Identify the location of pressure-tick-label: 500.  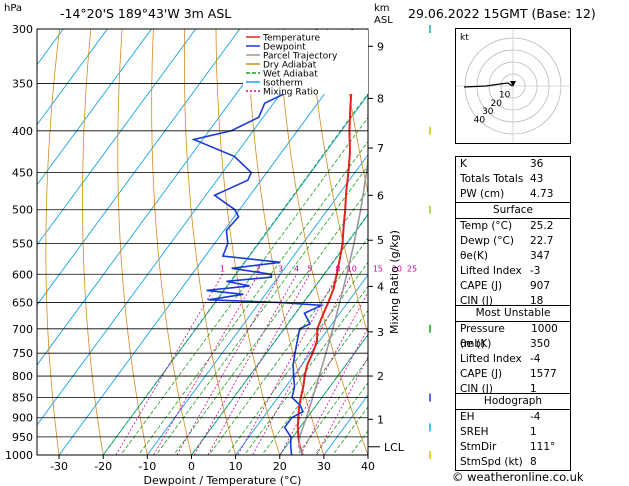
(22, 210).